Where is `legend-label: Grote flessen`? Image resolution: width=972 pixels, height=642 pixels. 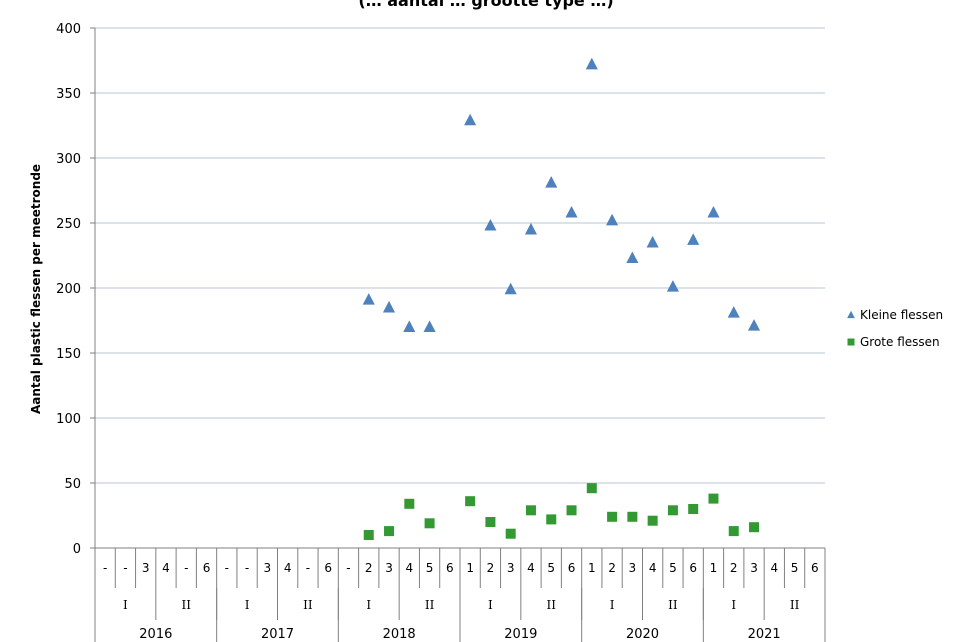 legend-label: Grote flessen is located at coordinates (900, 342).